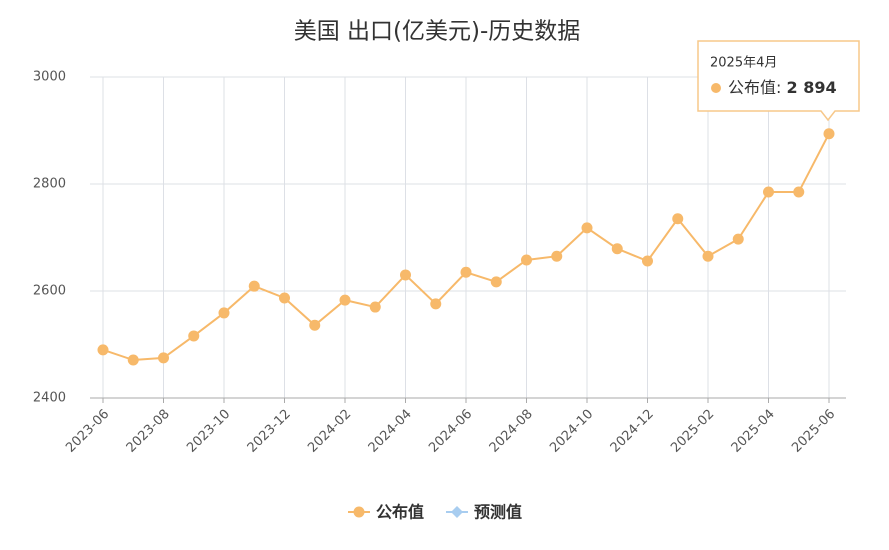 This screenshot has width=889, height=550. What do you see at coordinates (743, 63) in the screenshot?
I see `tooltip-title: 2025年4月` at bounding box center [743, 63].